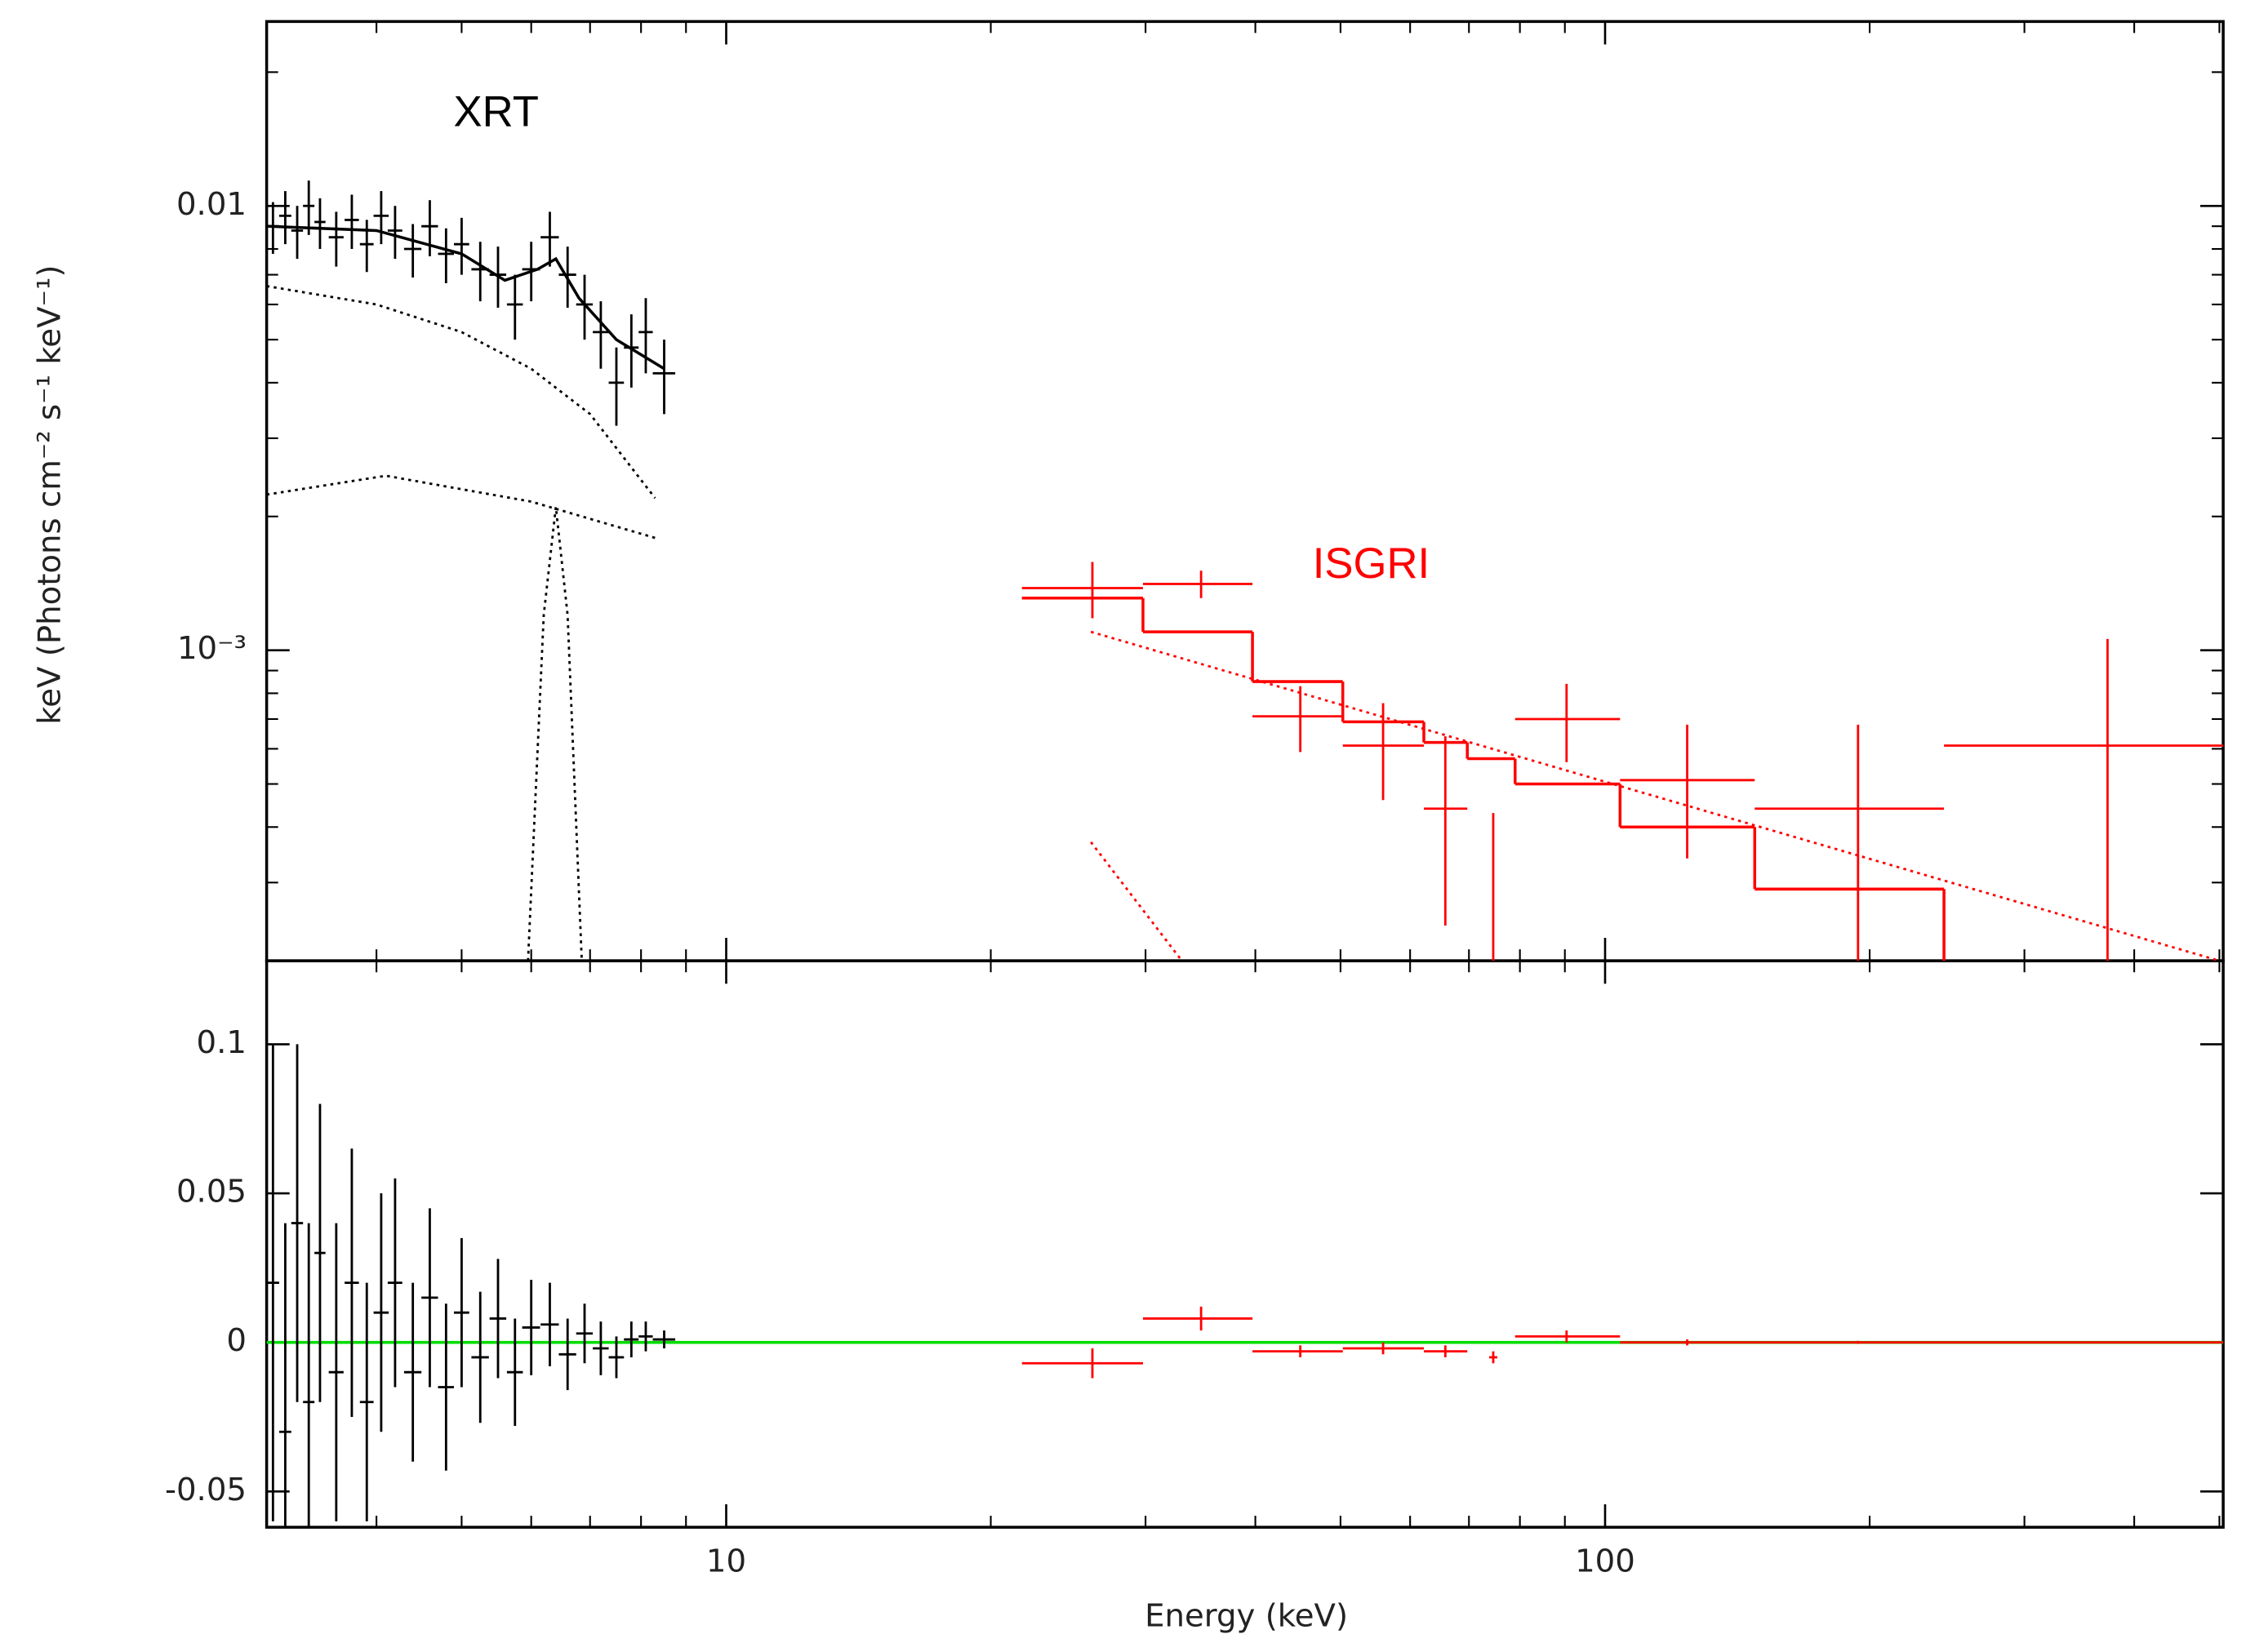 The image size is (2246, 1652). Describe the element at coordinates (1247, 1615) in the screenshot. I see `x-axis-label: Energy (keV)` at that location.